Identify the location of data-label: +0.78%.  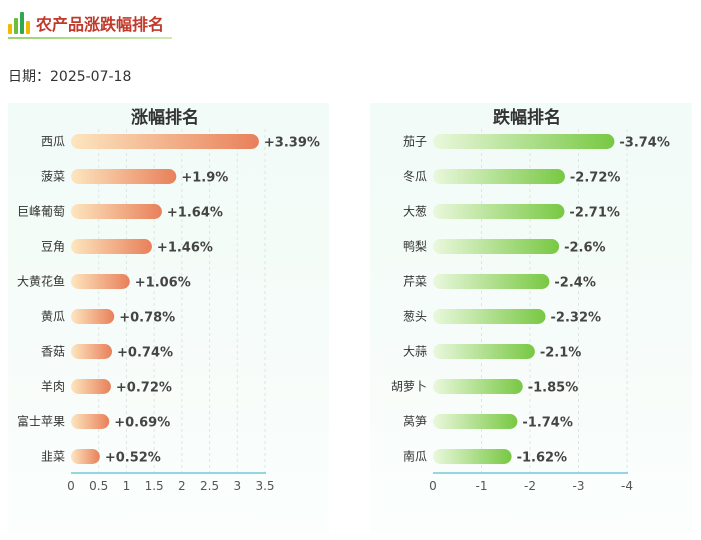
(147, 318).